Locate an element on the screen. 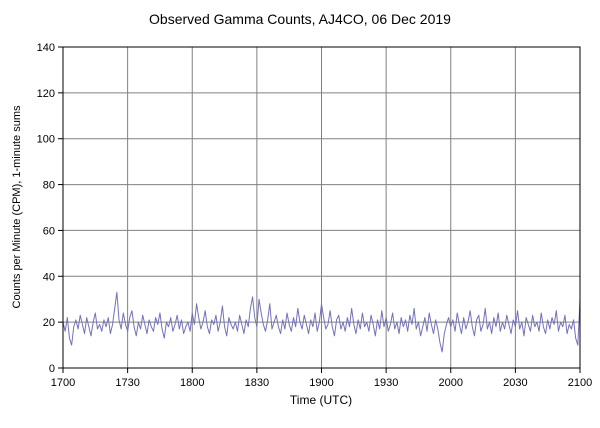 This screenshot has width=600, height=428. gamma-counts-polyline is located at coordinates (321, 322).